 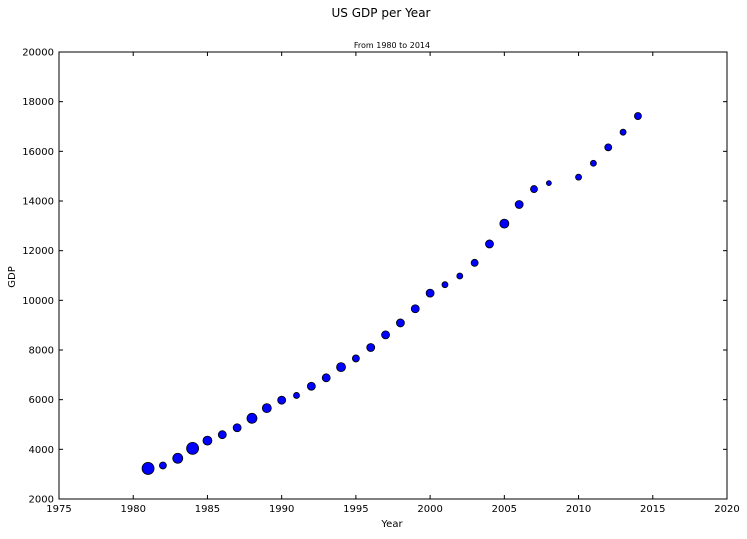 I want to click on x-tick-label: 2005, so click(x=504, y=509).